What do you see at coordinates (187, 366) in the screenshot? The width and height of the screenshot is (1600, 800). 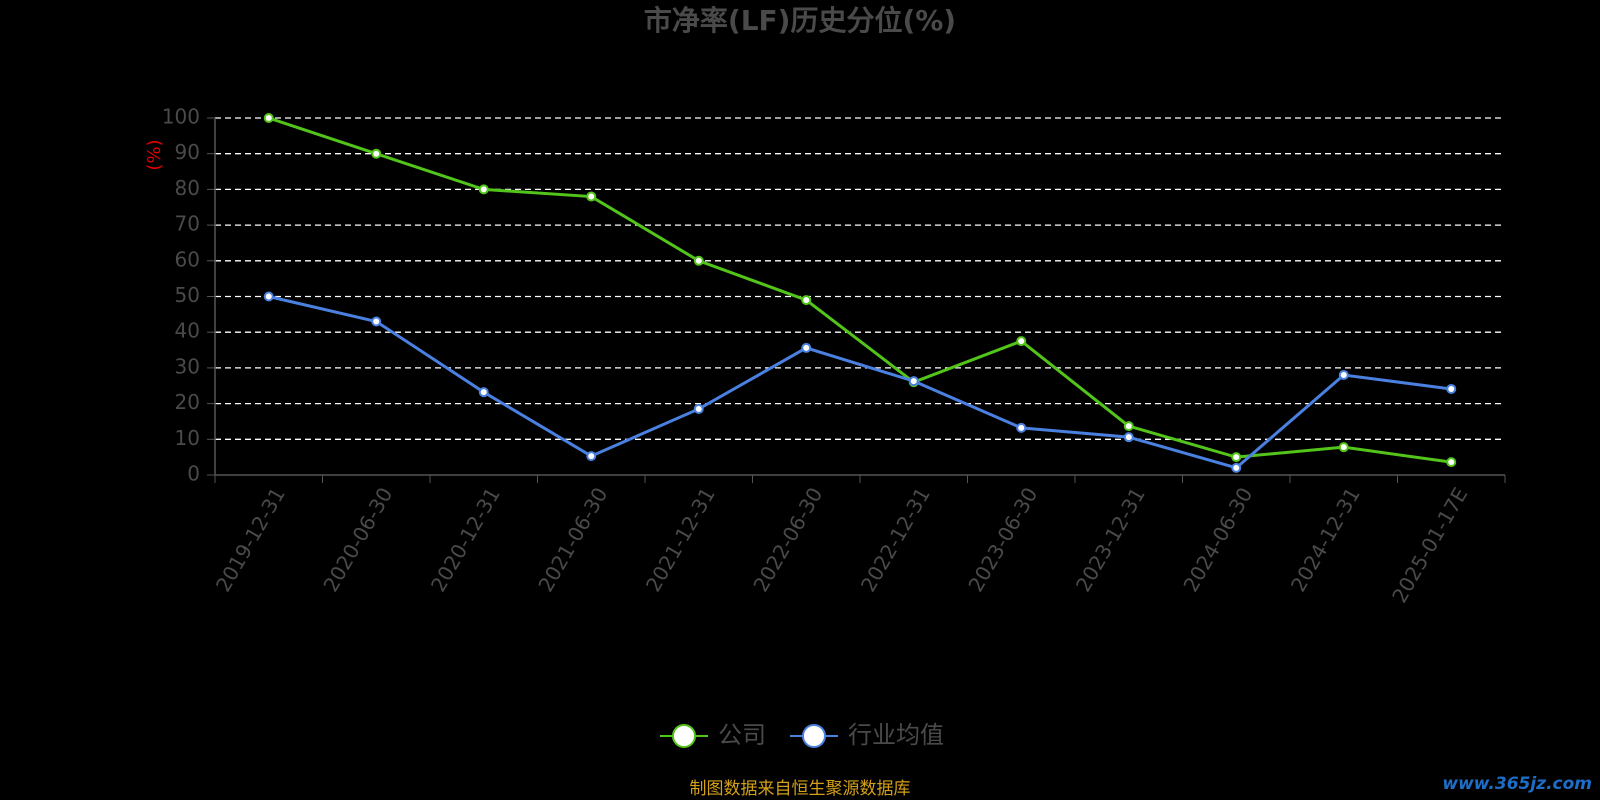 I see `y-tick-label: 30` at bounding box center [187, 366].